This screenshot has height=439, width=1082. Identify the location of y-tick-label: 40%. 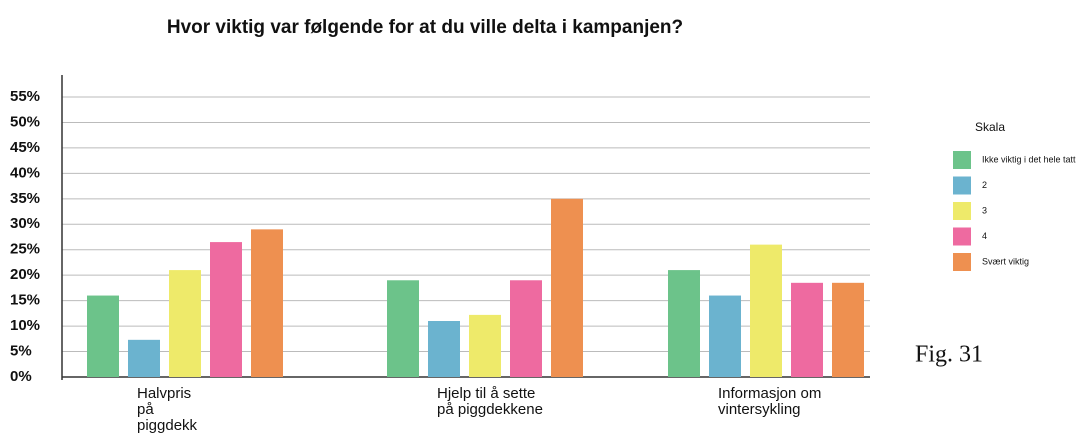
(25, 172).